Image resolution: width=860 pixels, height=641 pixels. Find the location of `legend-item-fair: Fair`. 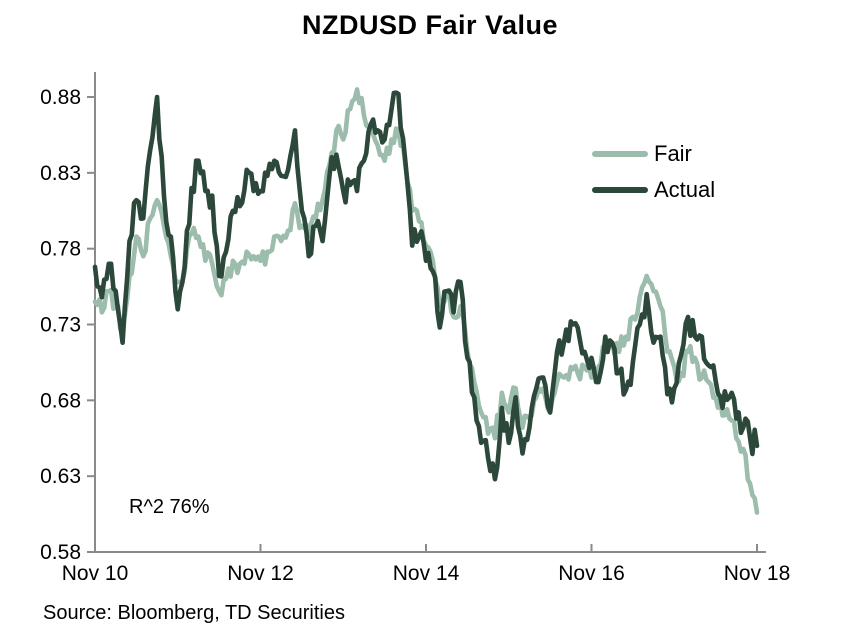

legend-item-fair: Fair is located at coordinates (653, 154).